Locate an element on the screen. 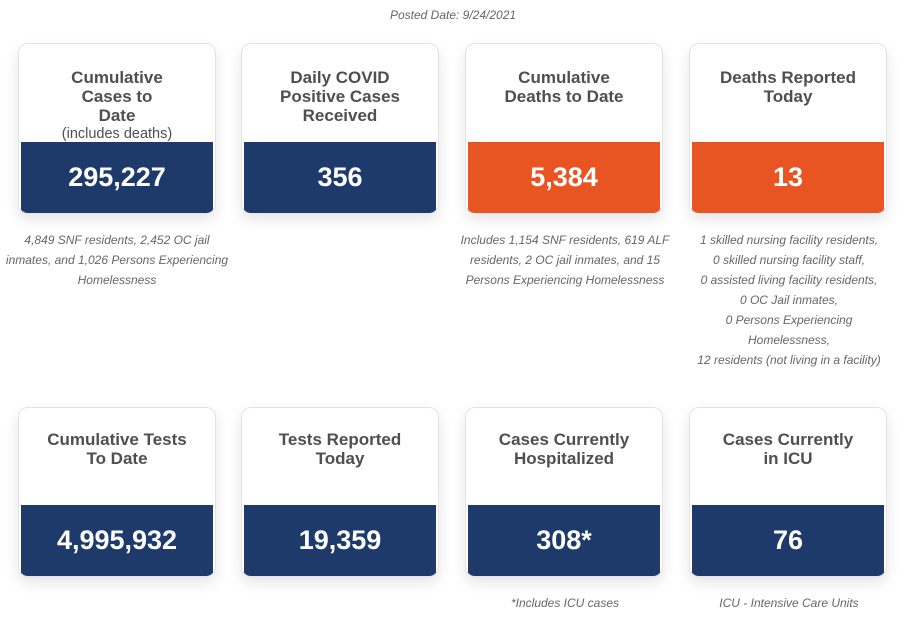  card-value: 13 is located at coordinates (788, 177).